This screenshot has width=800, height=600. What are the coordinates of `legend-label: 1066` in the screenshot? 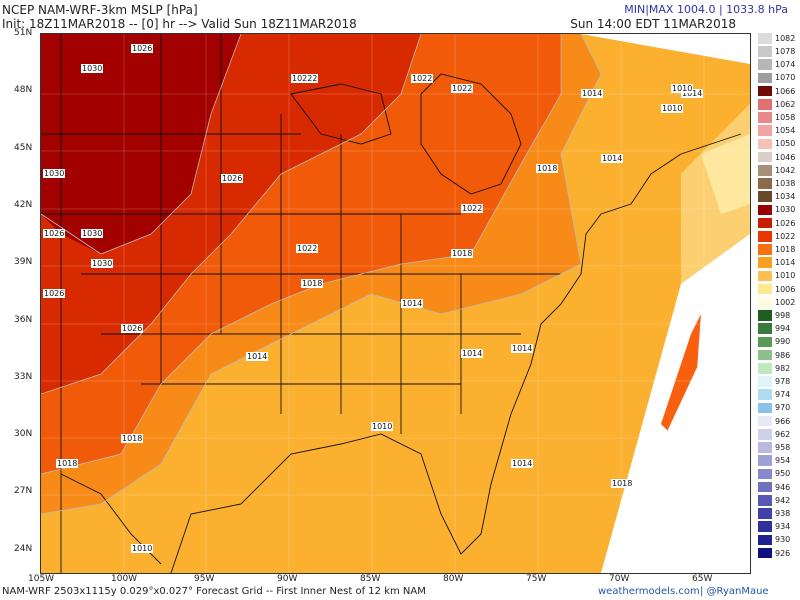 It's located at (785, 91).